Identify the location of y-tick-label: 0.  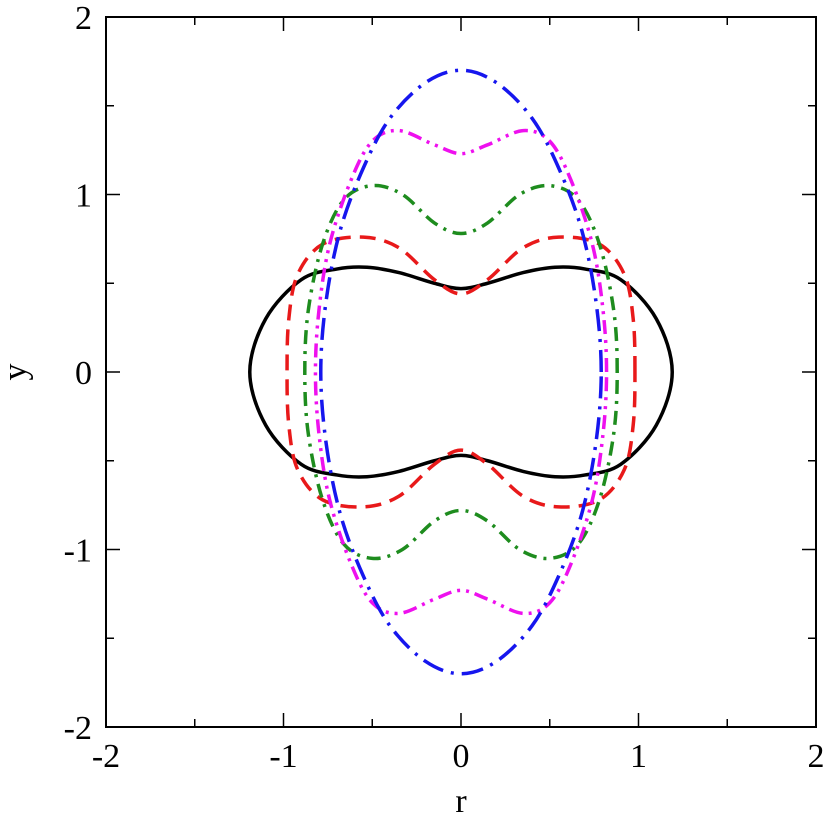
(83, 373).